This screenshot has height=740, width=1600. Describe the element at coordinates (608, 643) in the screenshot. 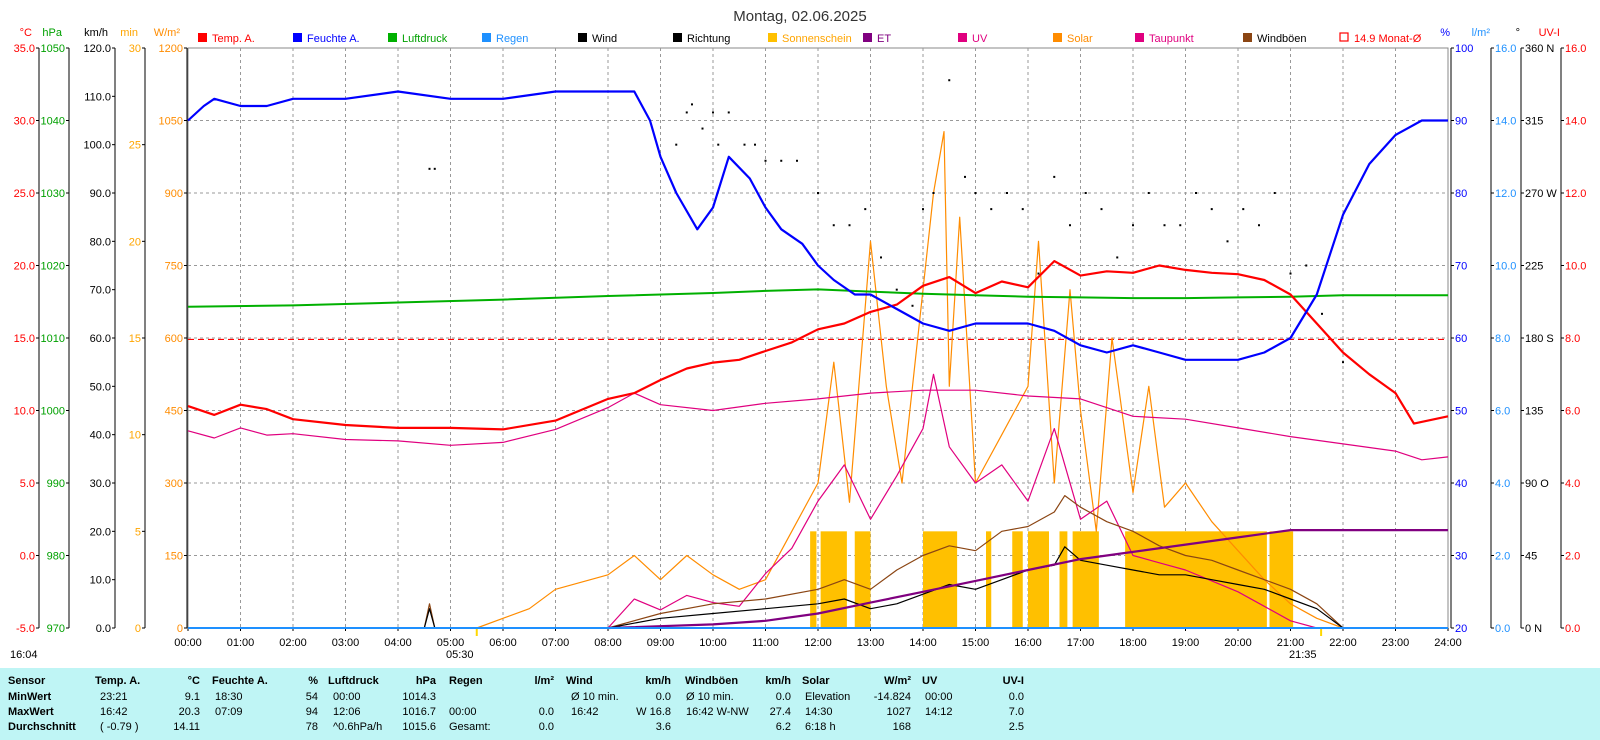

I see `x-axis-tick-label: 08:00` at that location.